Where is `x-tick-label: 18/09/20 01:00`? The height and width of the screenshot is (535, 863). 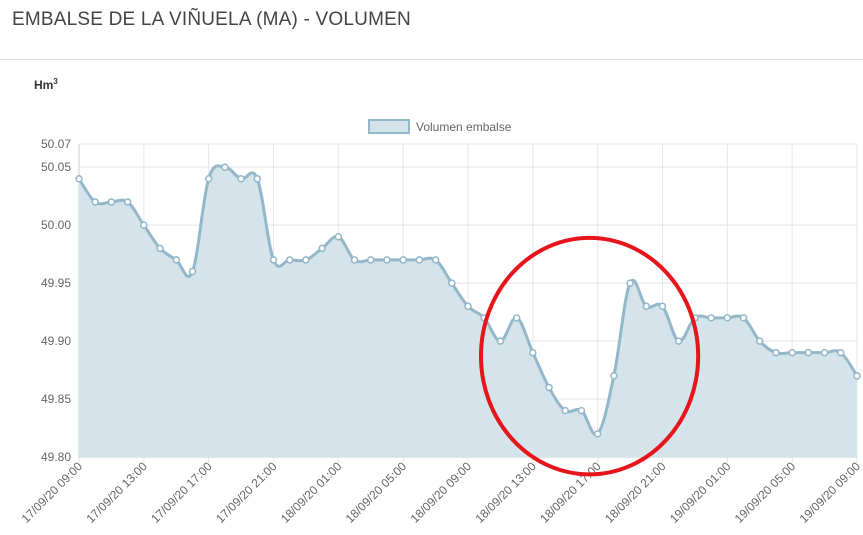
x-tick-label: 18/09/20 01:00 is located at coordinates (311, 492).